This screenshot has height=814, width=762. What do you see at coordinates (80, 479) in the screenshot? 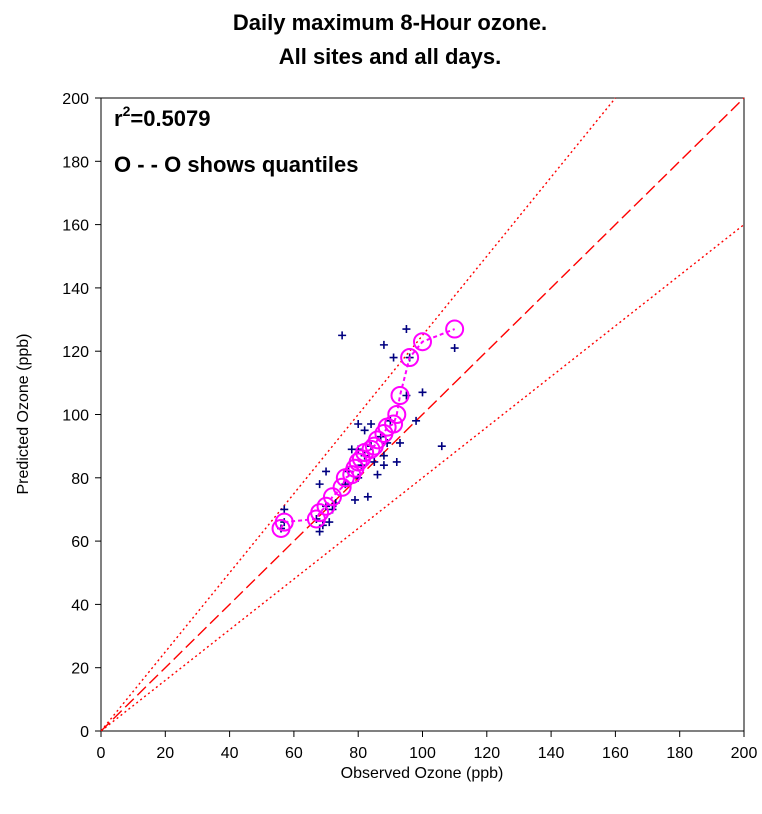
I see `y-tick-label: 80` at bounding box center [80, 479].